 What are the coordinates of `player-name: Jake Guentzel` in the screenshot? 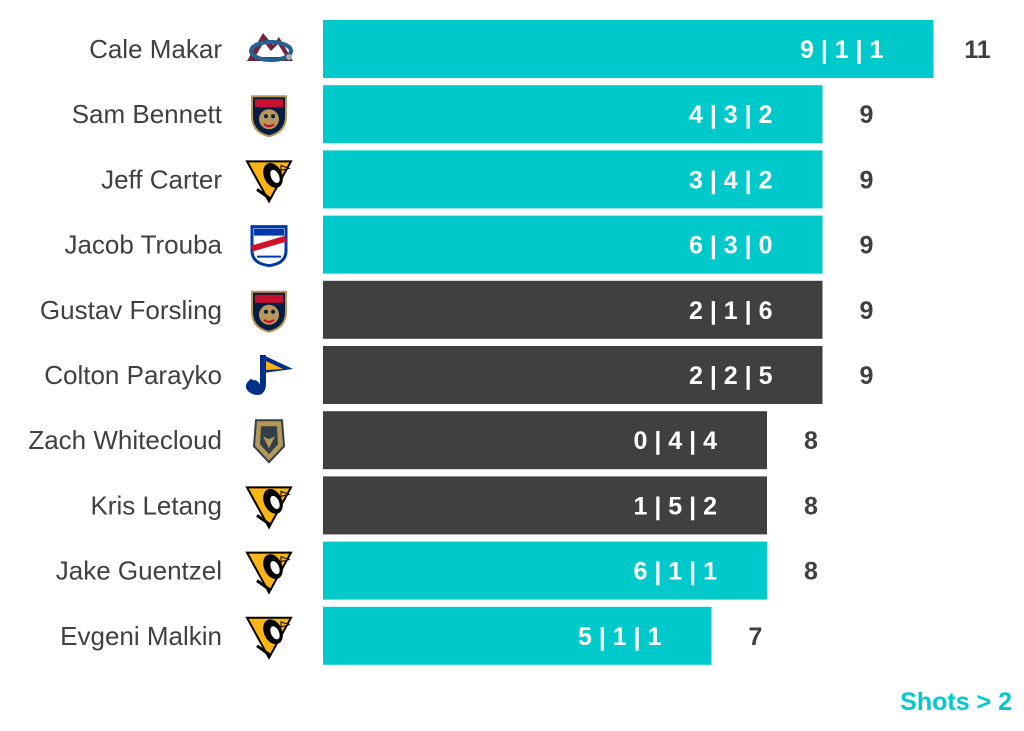 It's located at (139, 571).